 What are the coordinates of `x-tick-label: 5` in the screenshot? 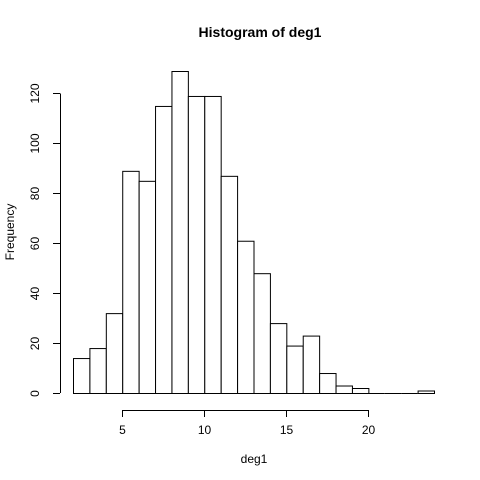 It's located at (122, 430).